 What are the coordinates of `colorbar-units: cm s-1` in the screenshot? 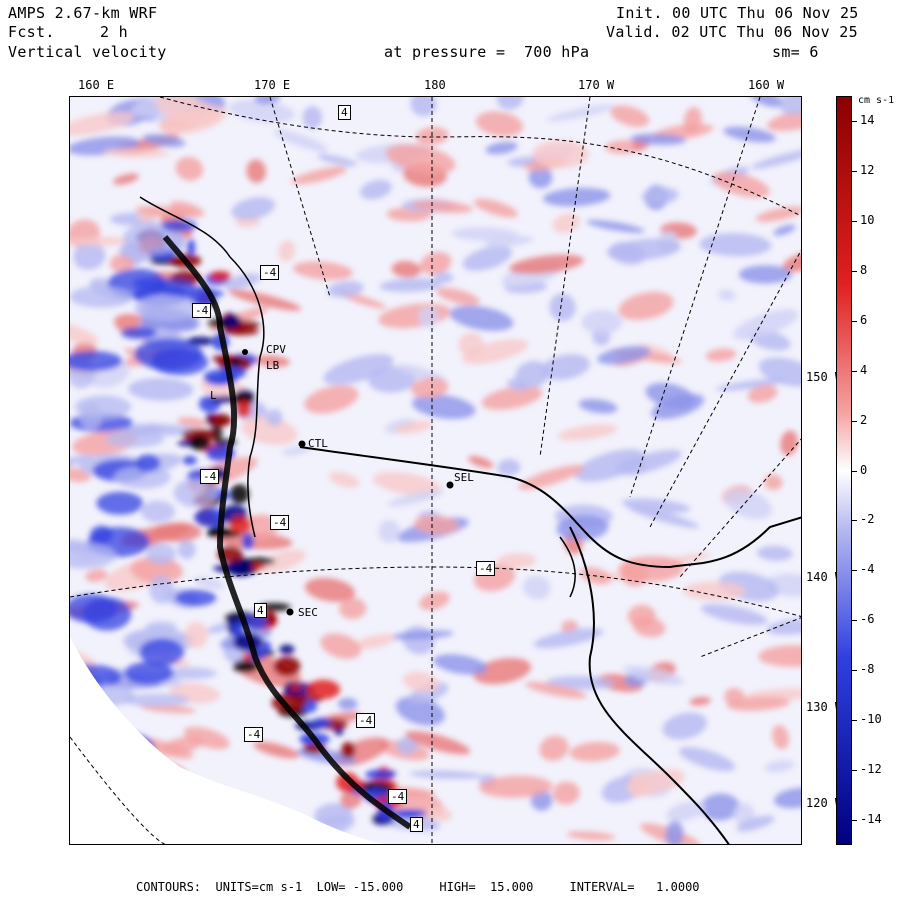 It's located at (876, 100).